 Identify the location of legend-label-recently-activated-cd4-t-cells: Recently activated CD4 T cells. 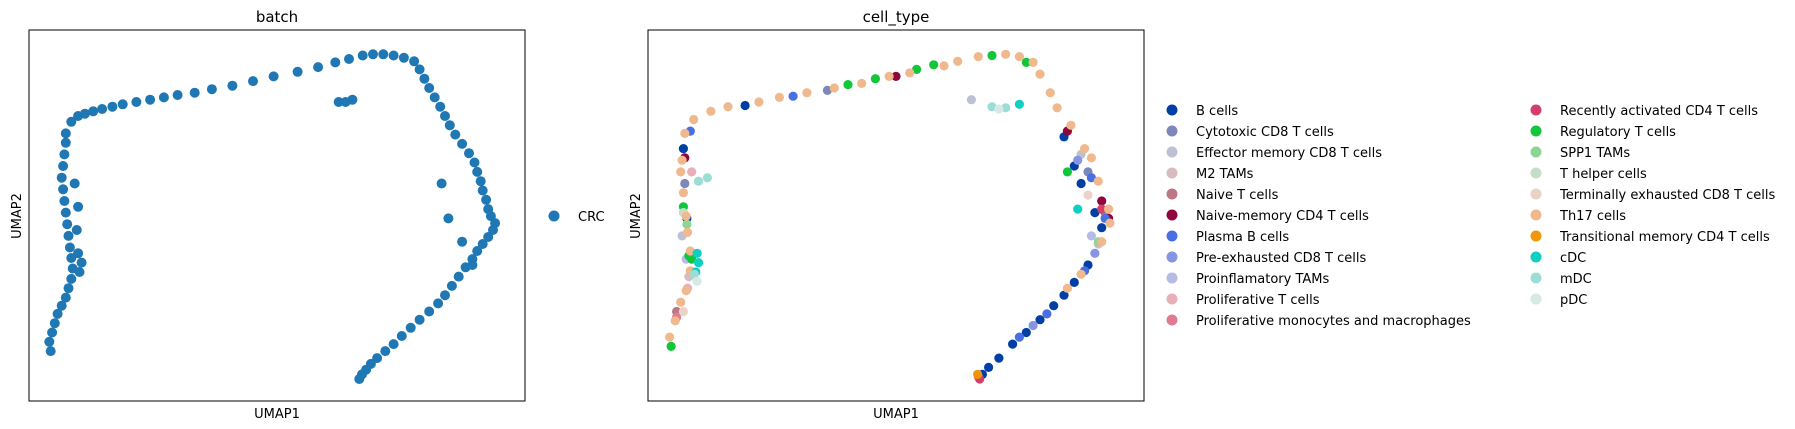
(1659, 111).